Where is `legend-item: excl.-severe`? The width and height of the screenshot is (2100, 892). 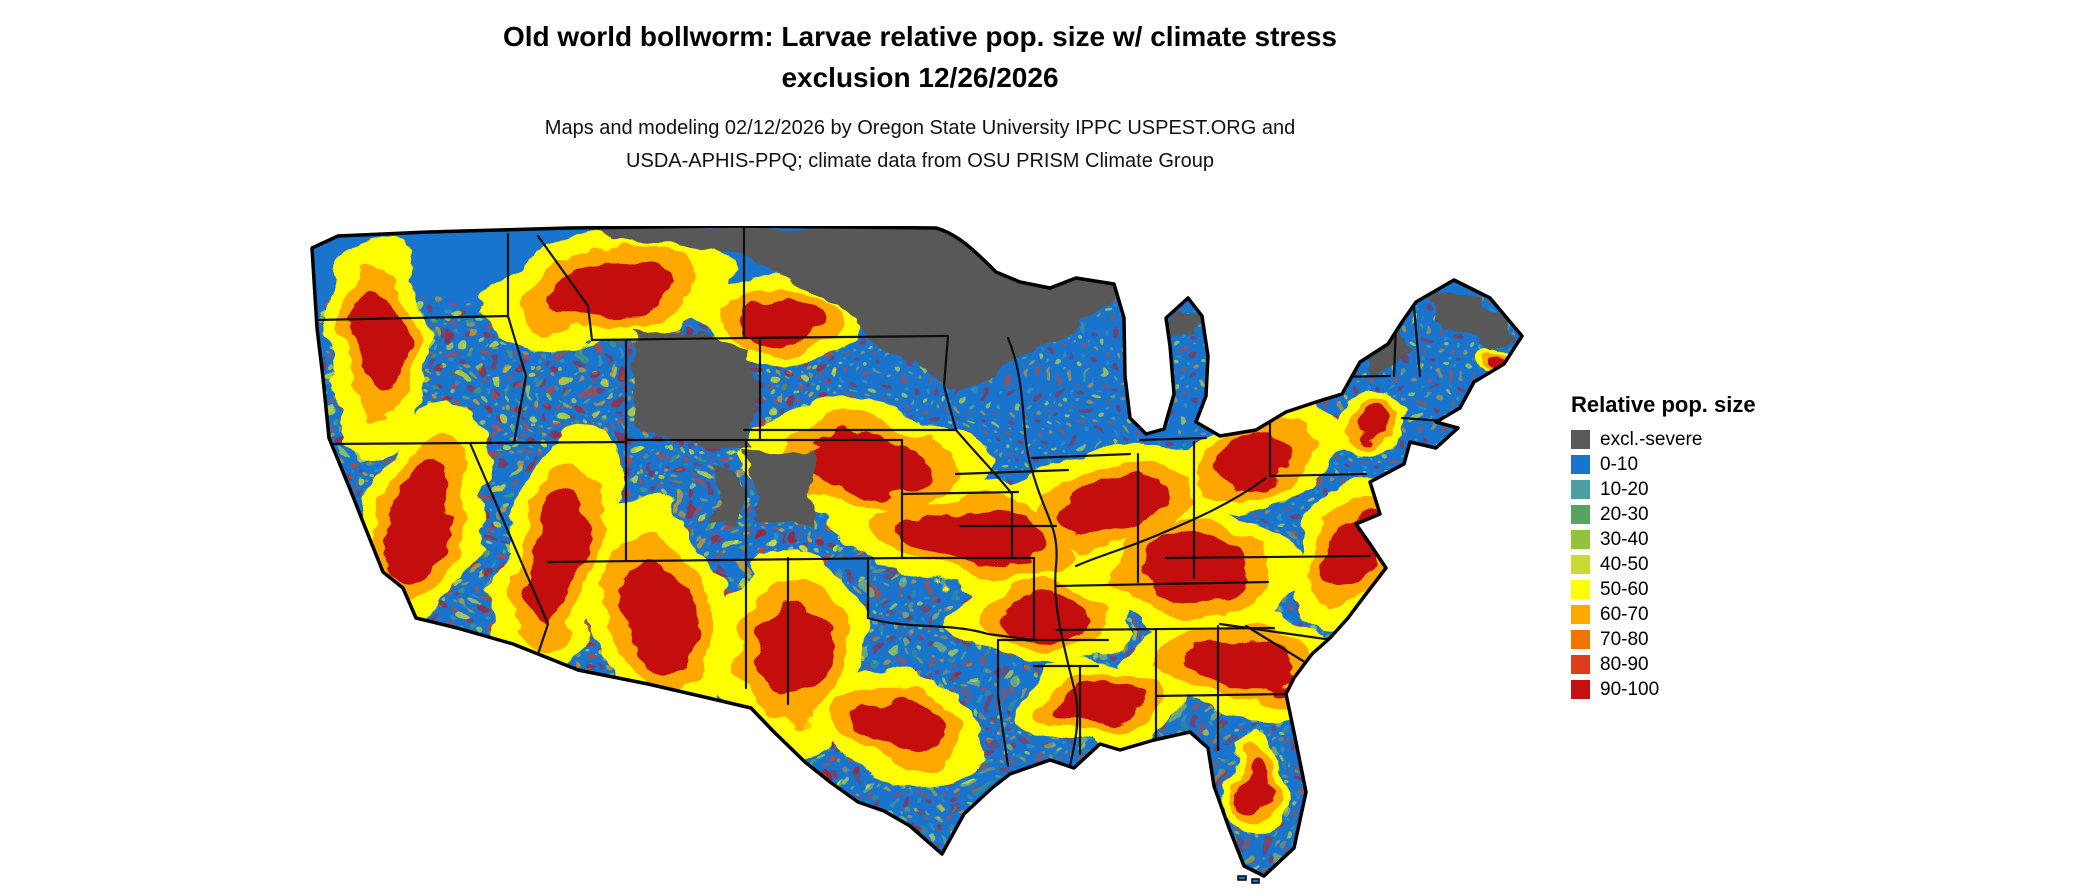
legend-item: excl.-severe is located at coordinates (1721, 439).